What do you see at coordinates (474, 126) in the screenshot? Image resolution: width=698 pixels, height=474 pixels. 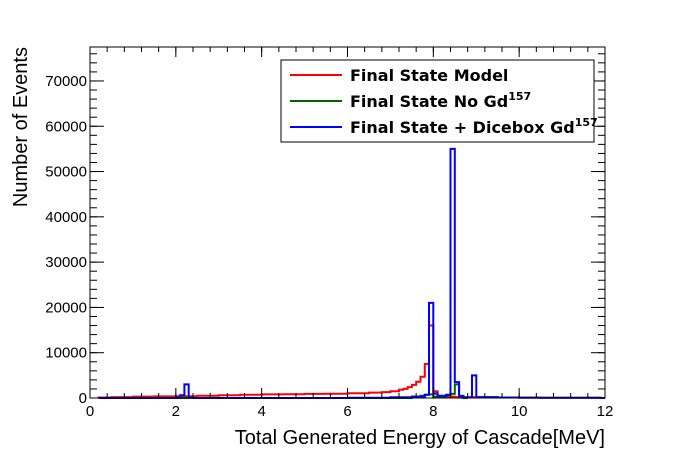 I see `legend-entry-2: Final State + Dicebox Gd157` at bounding box center [474, 126].